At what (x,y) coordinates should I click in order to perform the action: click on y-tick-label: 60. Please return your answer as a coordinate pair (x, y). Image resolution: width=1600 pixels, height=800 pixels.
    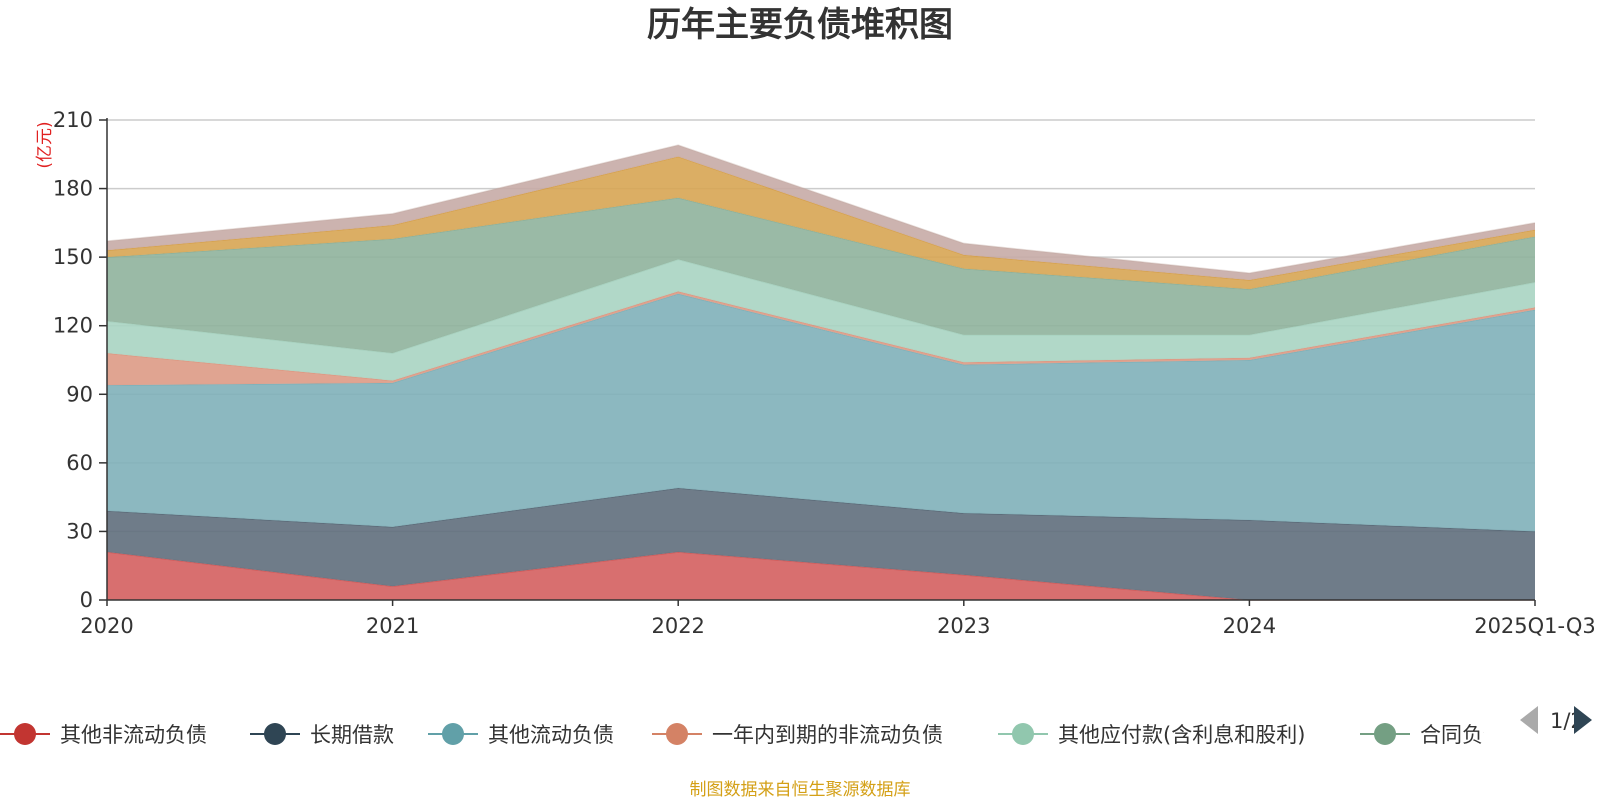
    Looking at the image, I should click on (79, 463).